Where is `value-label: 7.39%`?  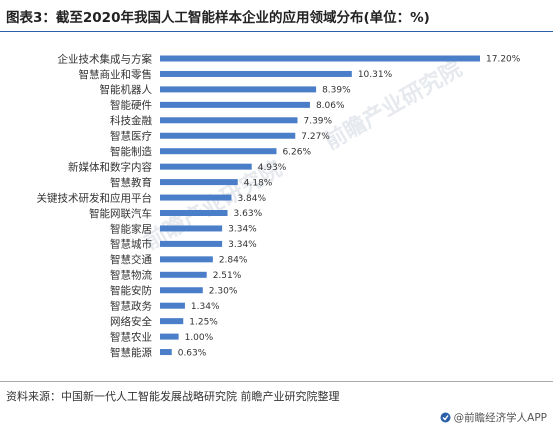 value-label: 7.39% is located at coordinates (317, 122).